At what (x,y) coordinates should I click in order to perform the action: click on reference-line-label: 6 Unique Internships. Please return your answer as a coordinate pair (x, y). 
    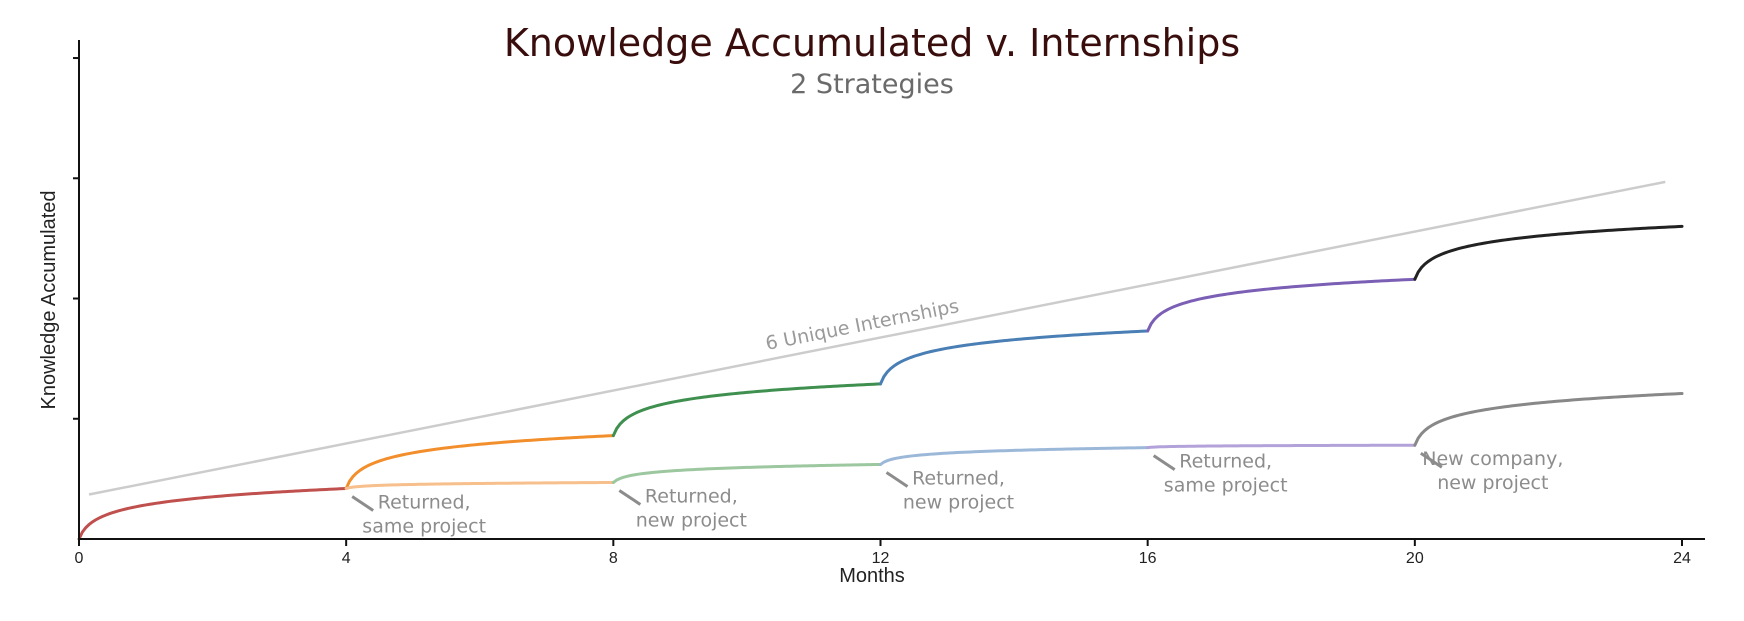
    Looking at the image, I should click on (862, 325).